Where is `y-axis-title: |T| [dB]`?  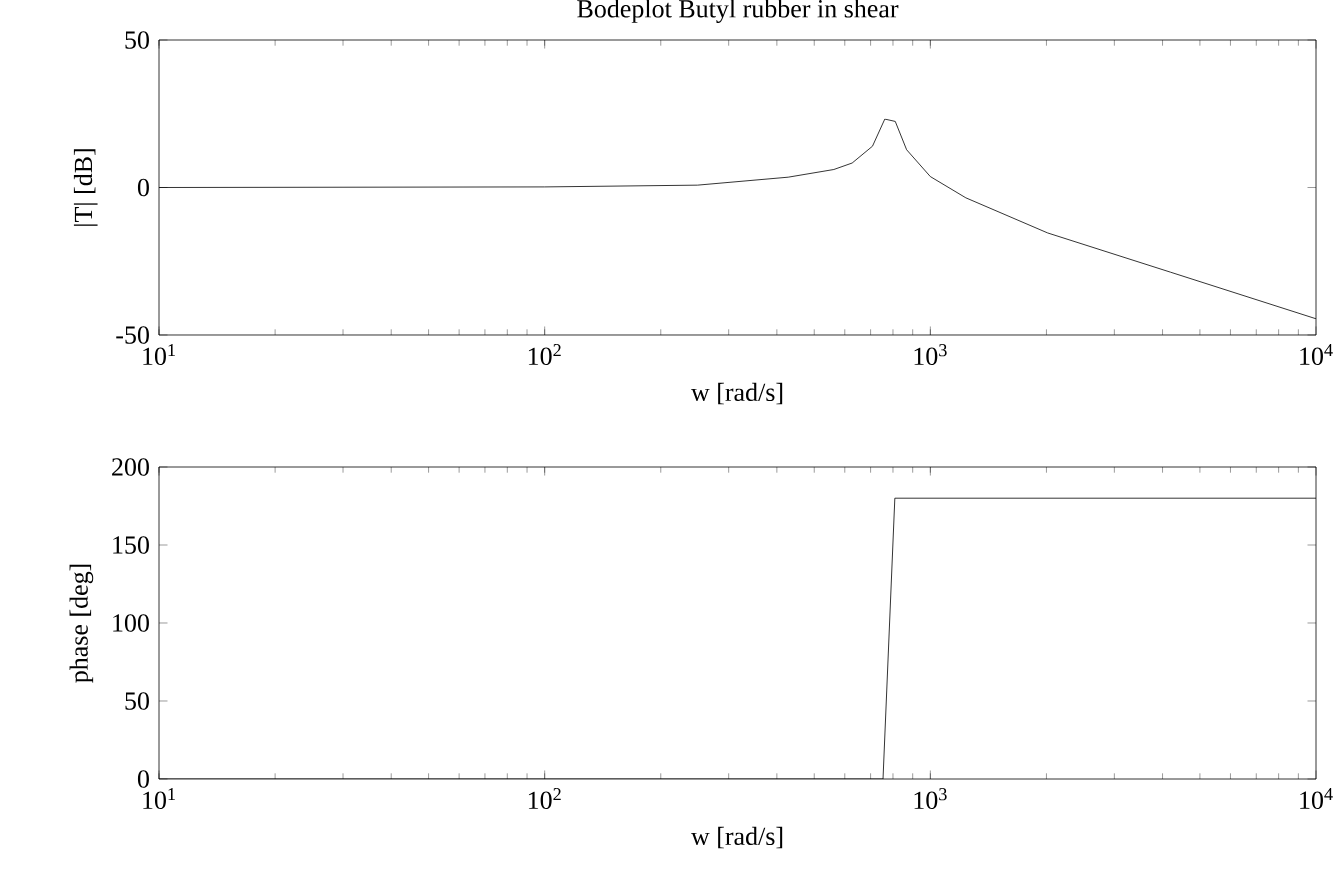
y-axis-title: |T| [dB] is located at coordinates (85, 187).